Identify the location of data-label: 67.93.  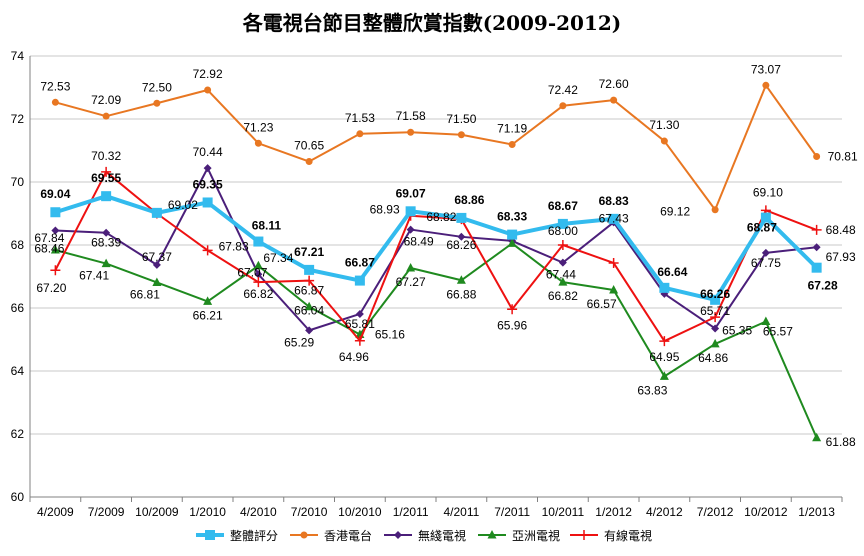
(841, 257).